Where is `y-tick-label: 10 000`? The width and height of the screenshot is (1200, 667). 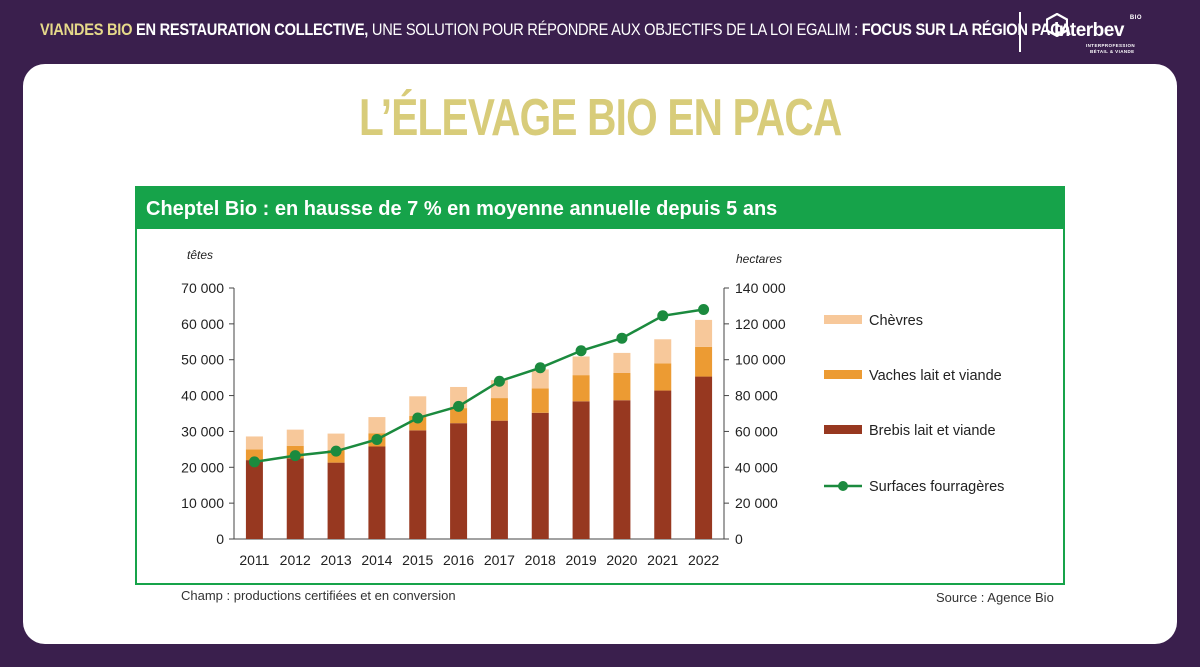 y-tick-label: 10 000 is located at coordinates (202, 503).